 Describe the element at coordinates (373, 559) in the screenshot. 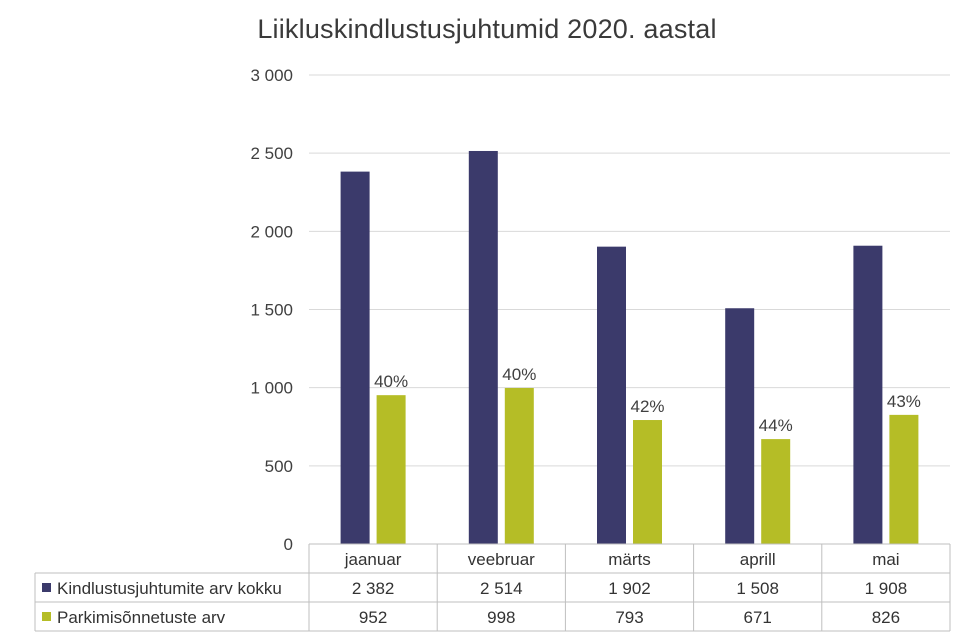

I see `x-category-label: jaanuar` at that location.